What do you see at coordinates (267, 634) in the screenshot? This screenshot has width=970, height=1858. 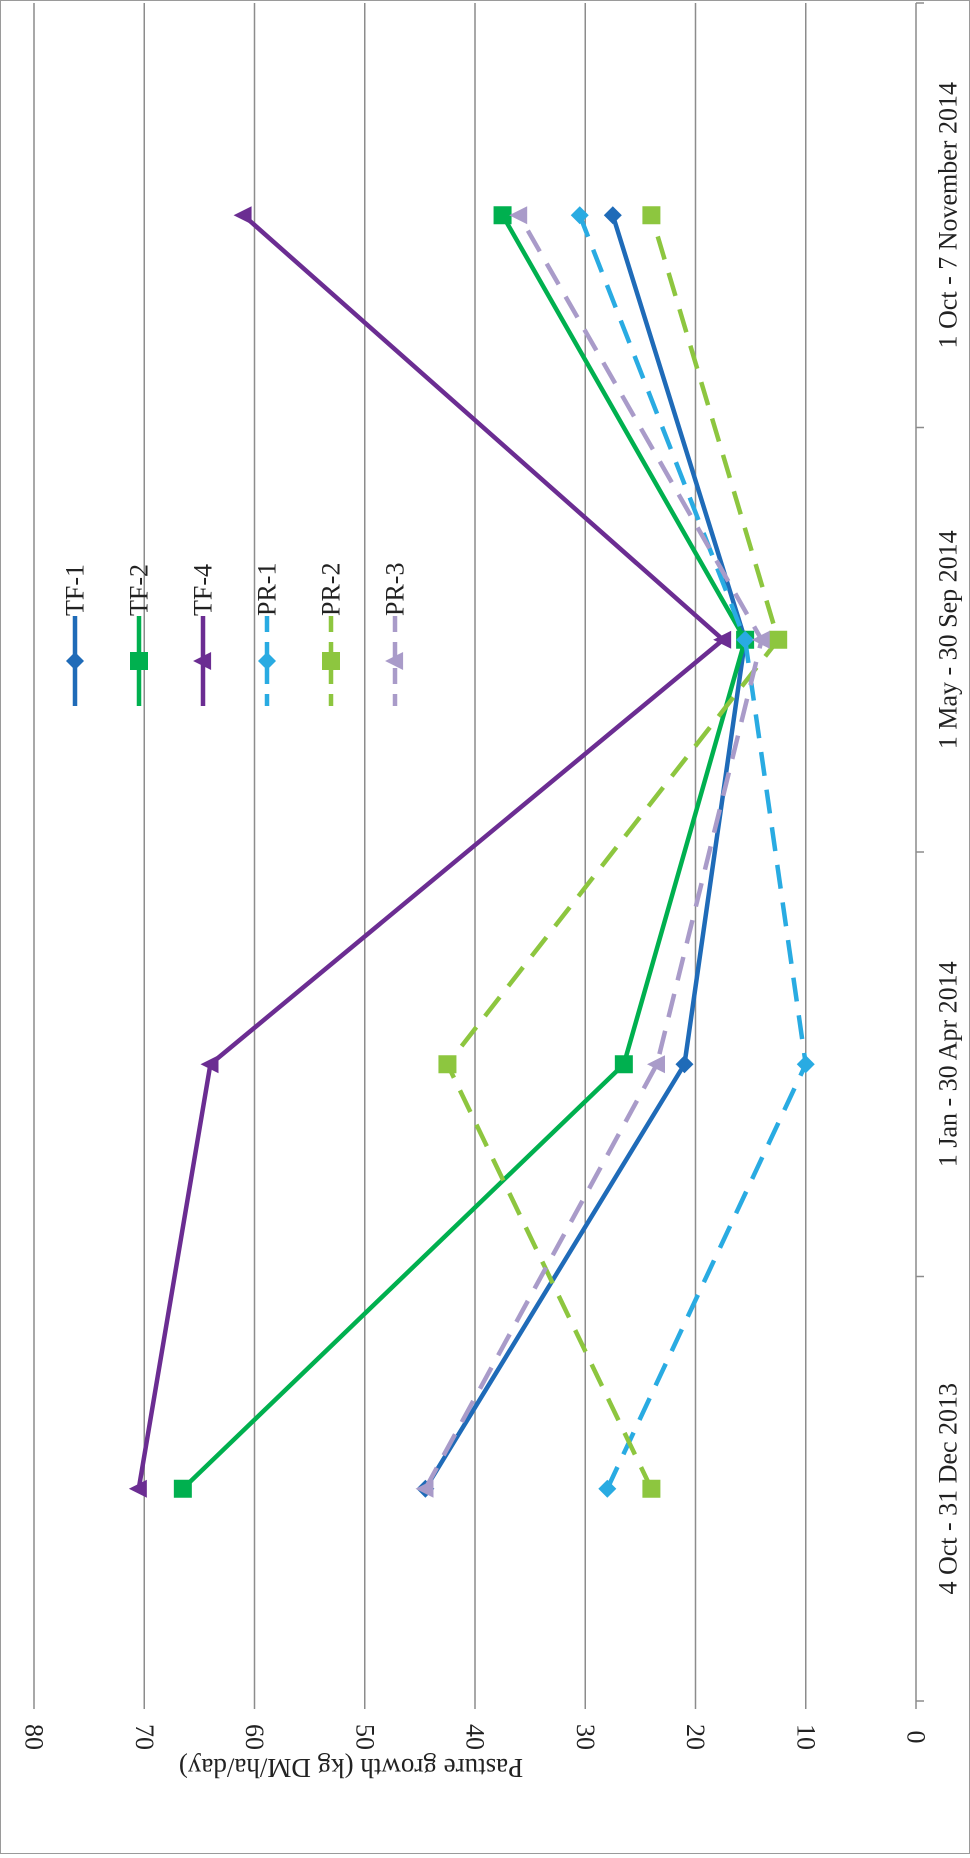 I see `legend-item: PR-1` at bounding box center [267, 634].